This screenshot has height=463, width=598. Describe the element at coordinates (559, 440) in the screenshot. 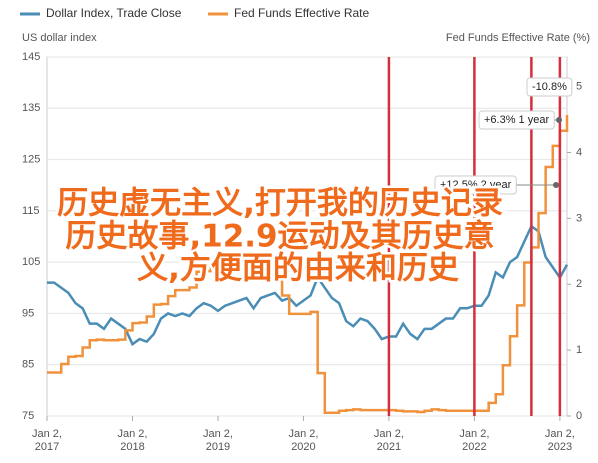

I see `x-tick-label: Jan 2, 2023` at that location.